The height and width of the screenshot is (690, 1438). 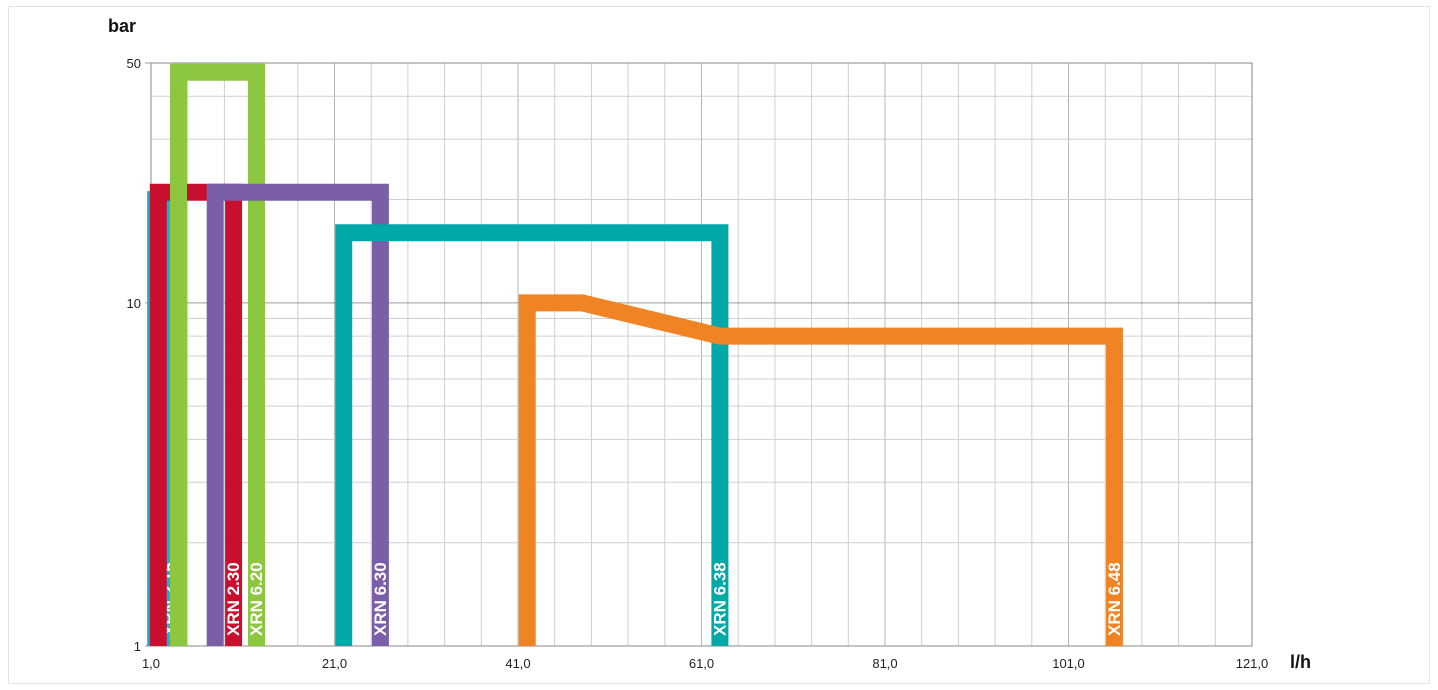 What do you see at coordinates (334, 663) in the screenshot?
I see `x-tick-label: 21,0` at bounding box center [334, 663].